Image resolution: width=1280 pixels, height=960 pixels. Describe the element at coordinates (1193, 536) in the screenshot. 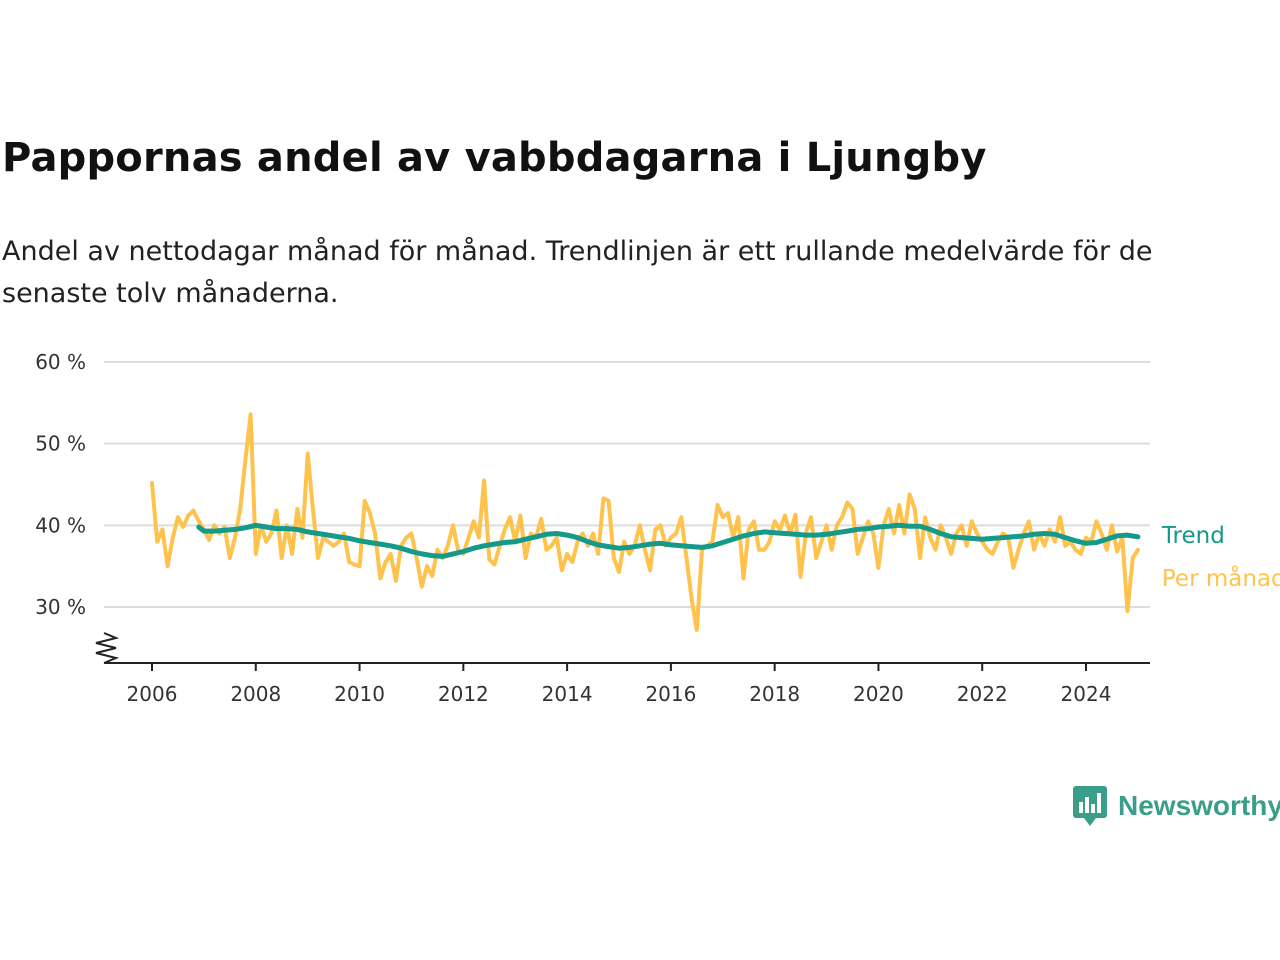

I see `legend-label-trend: Trend` at that location.